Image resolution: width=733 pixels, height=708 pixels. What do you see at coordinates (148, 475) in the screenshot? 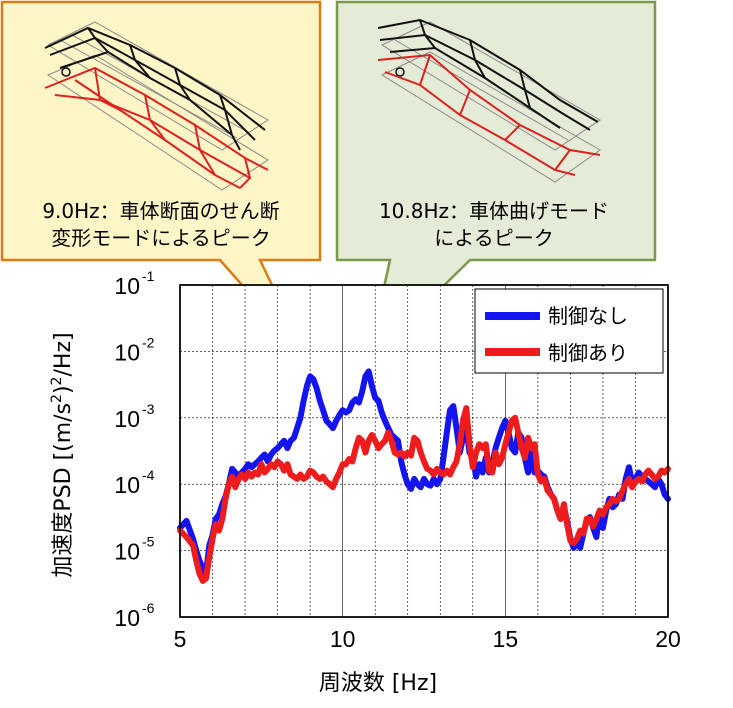
I see `y-tick-exponent: -4` at bounding box center [148, 475].